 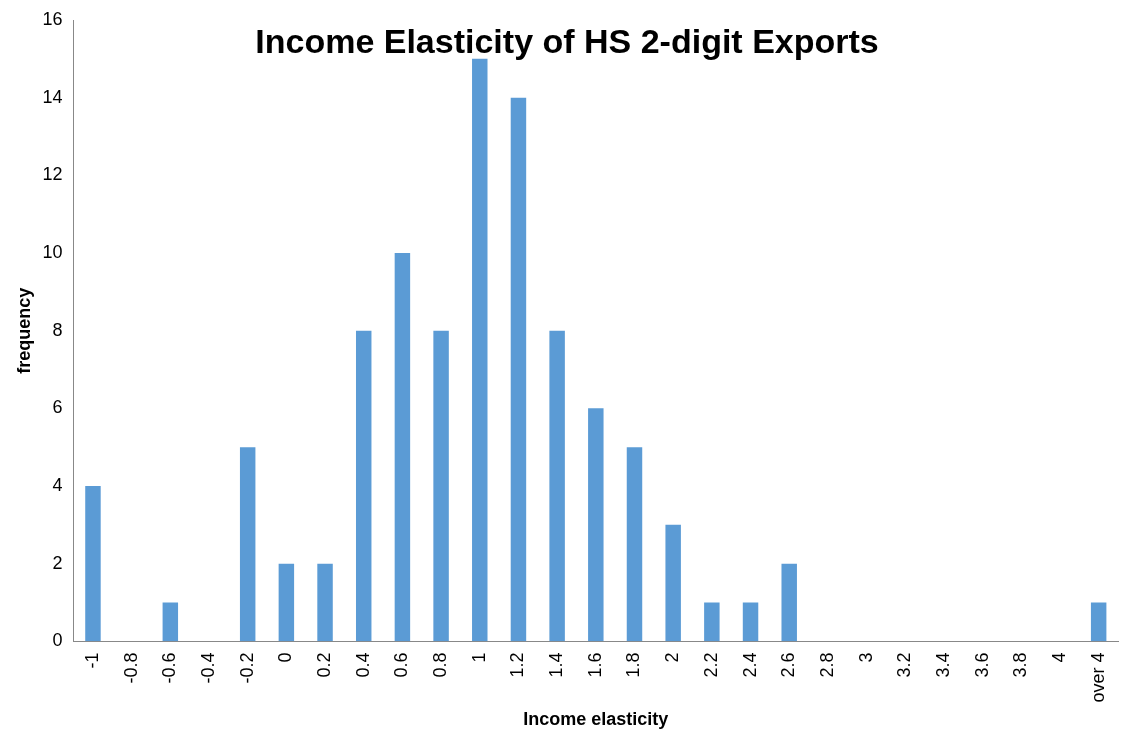 What do you see at coordinates (52, 251) in the screenshot?
I see `y-tick-label: 10` at bounding box center [52, 251].